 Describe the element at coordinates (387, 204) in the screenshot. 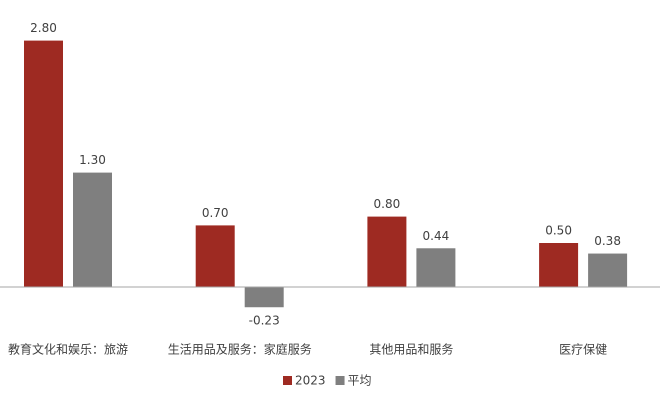

I see `data-label: 0.80` at that location.